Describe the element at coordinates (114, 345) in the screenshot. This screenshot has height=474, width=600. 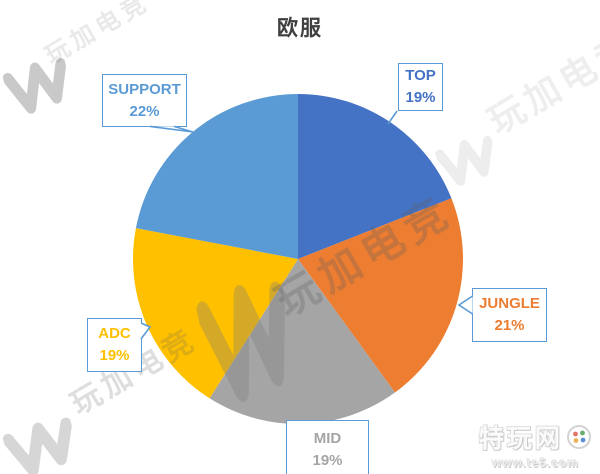
I see `callout-adc: ADC 19%` at that location.